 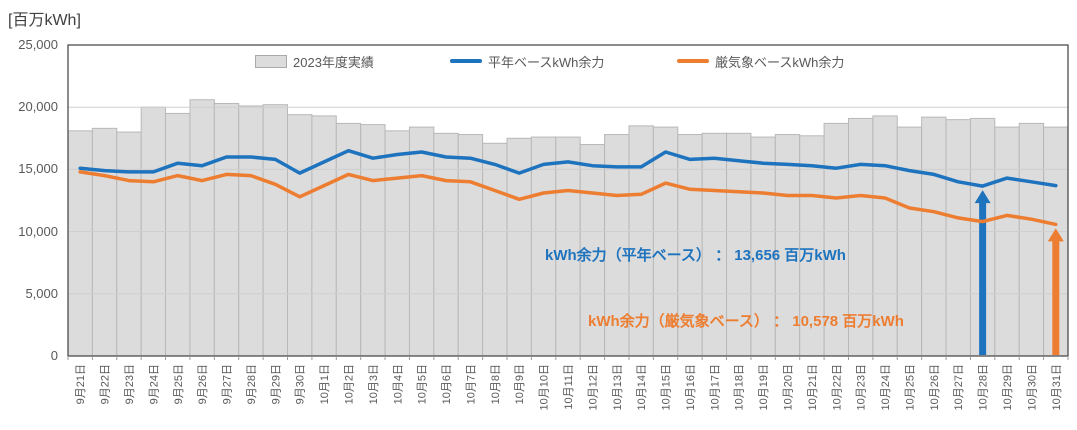 I want to click on legend-bar-label: 2023年度実績, so click(x=333, y=62).